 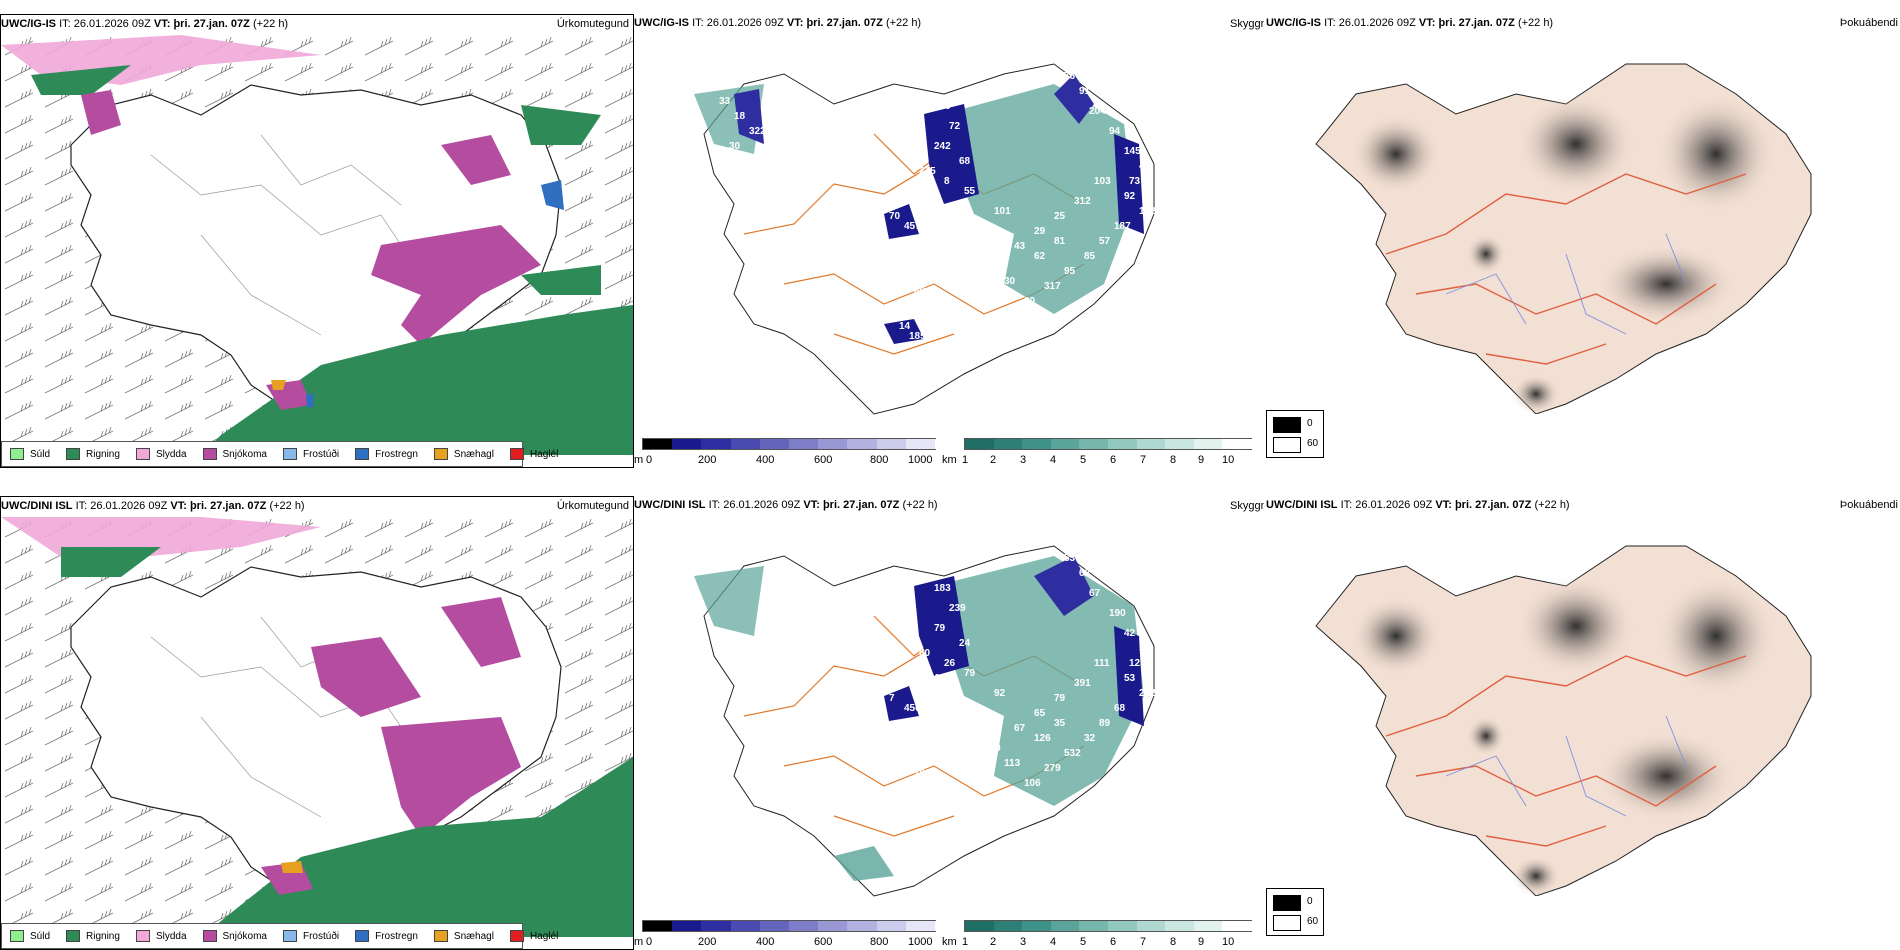 What do you see at coordinates (533, 936) in the screenshot?
I see `legend-item: Haglél` at bounding box center [533, 936].